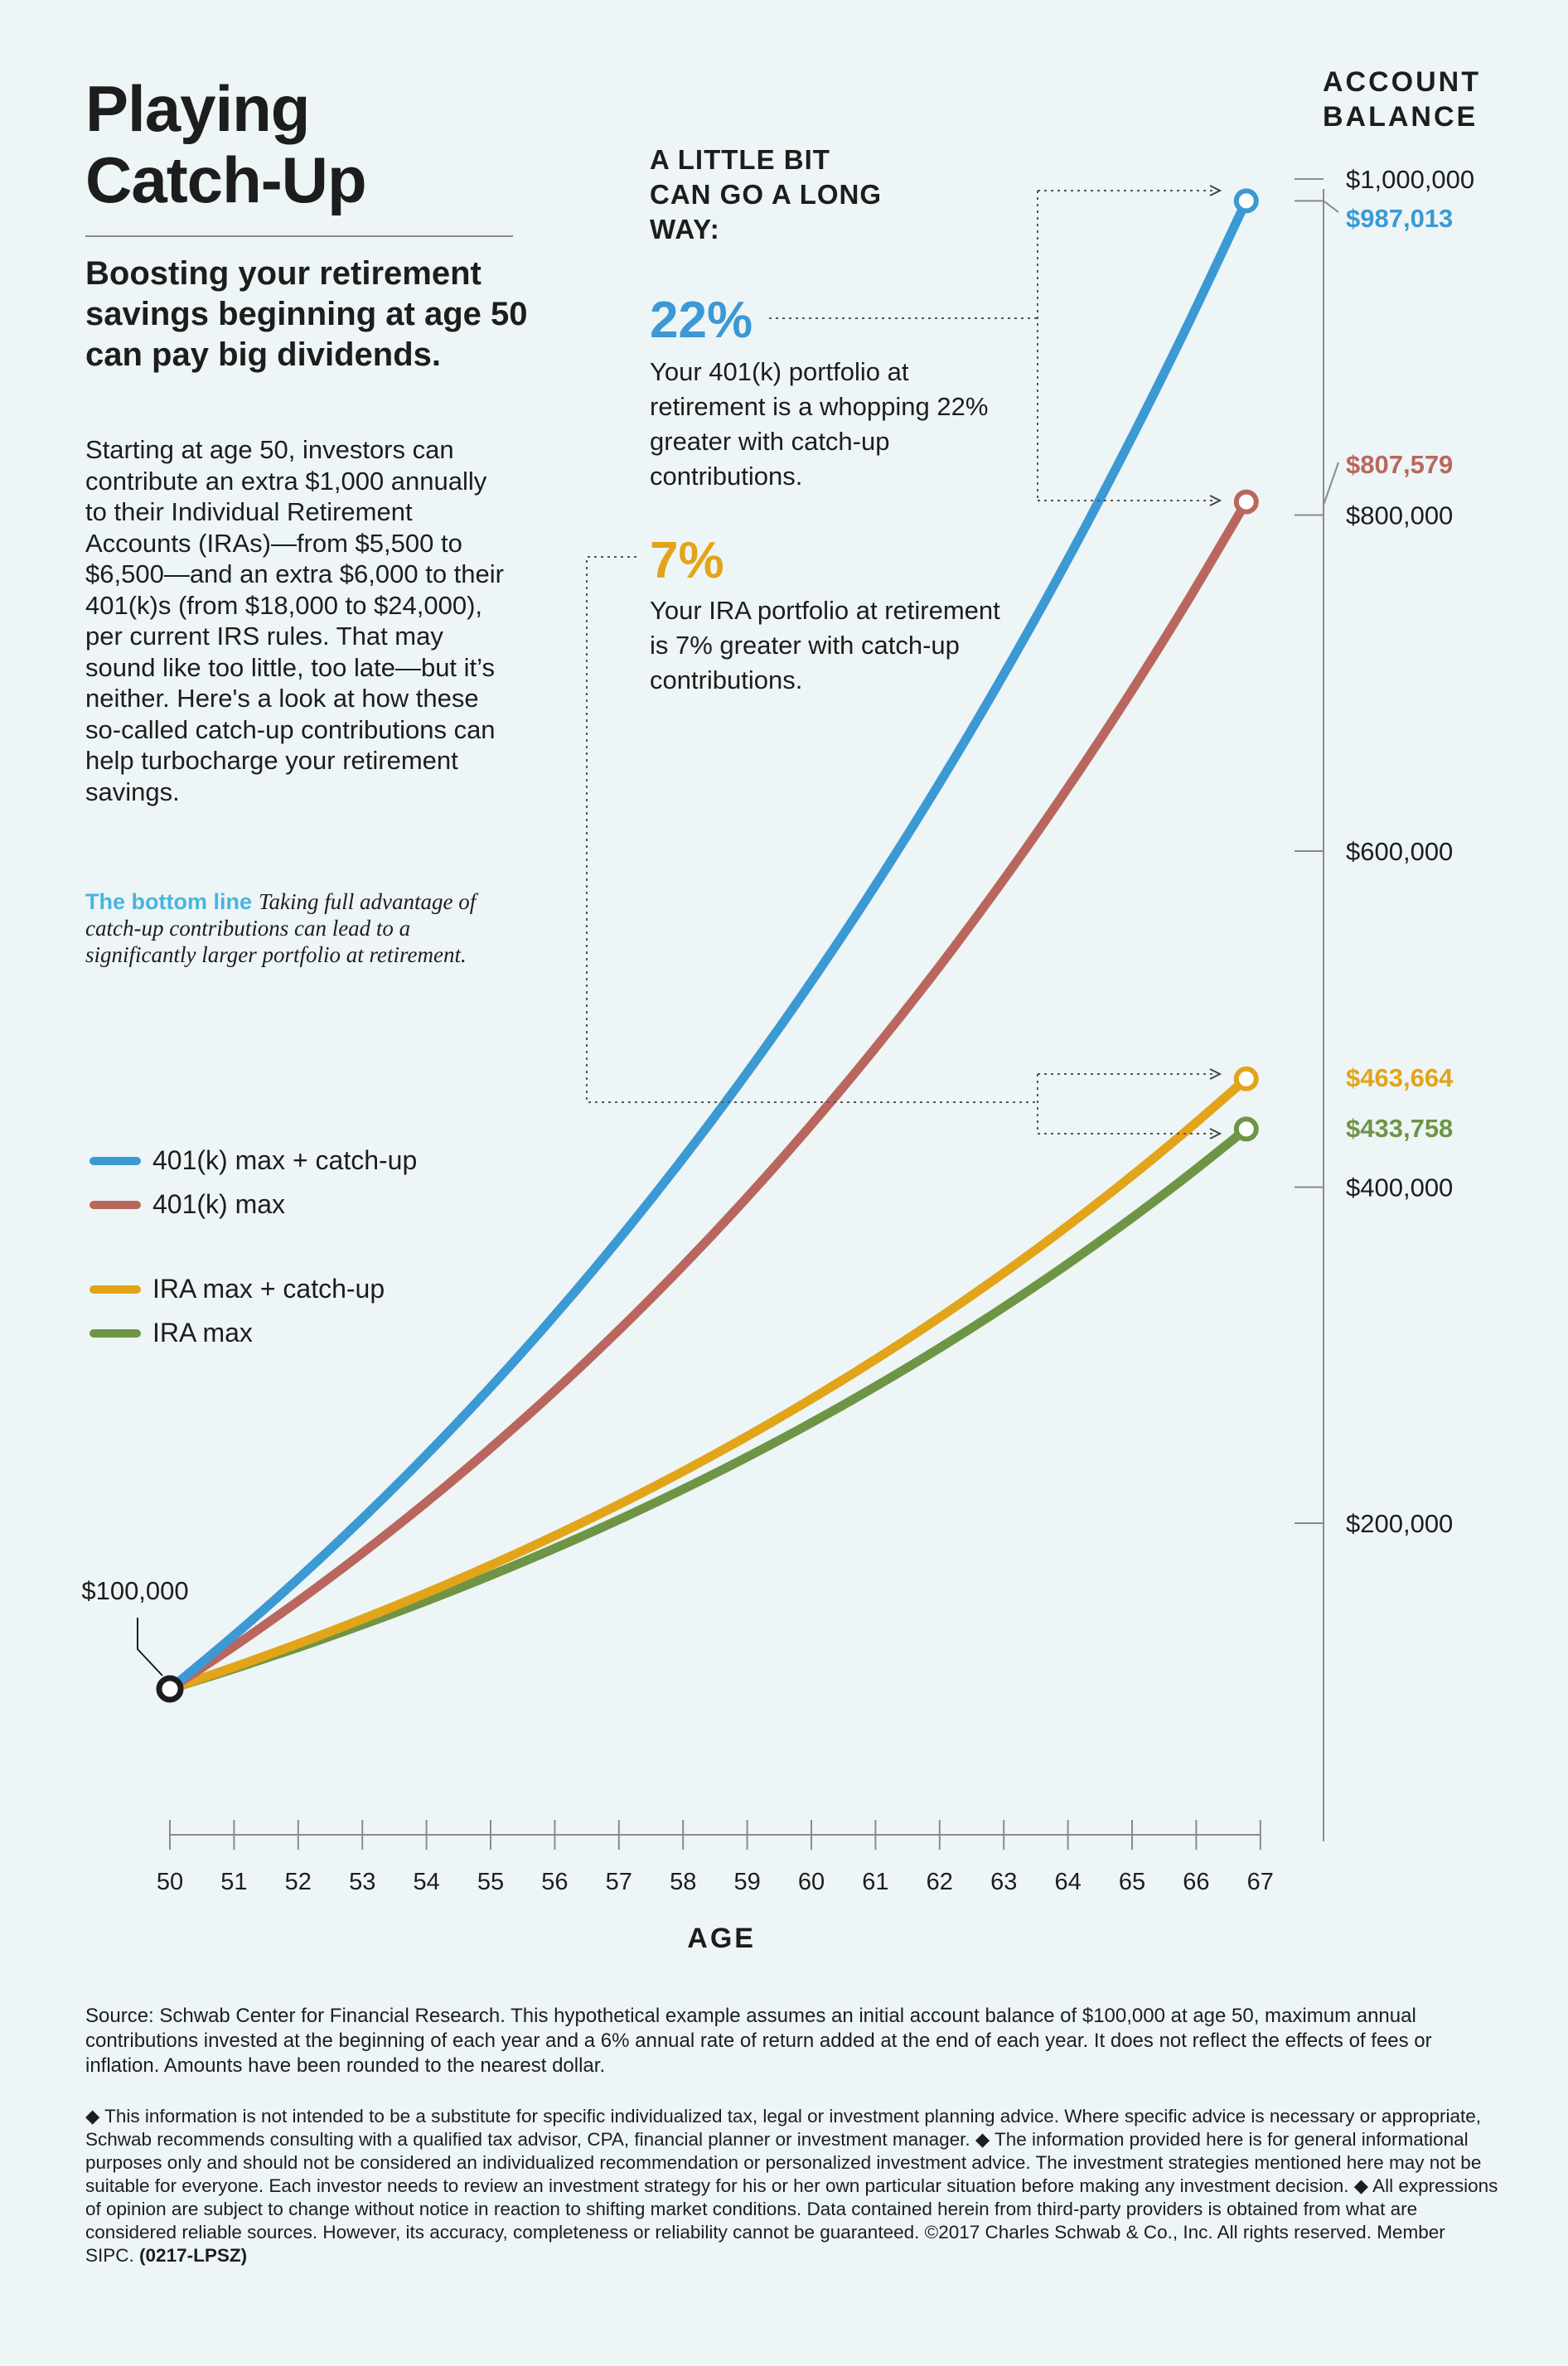 This screenshot has width=1568, height=2366. Describe the element at coordinates (687, 560) in the screenshot. I see `callout-ira-percent: 7%` at that location.